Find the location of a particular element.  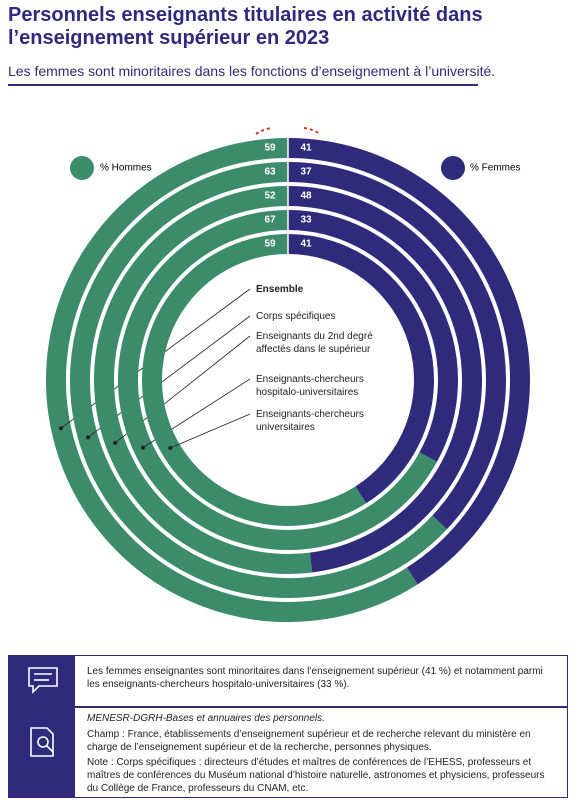

underline is located at coordinates (243, 85).